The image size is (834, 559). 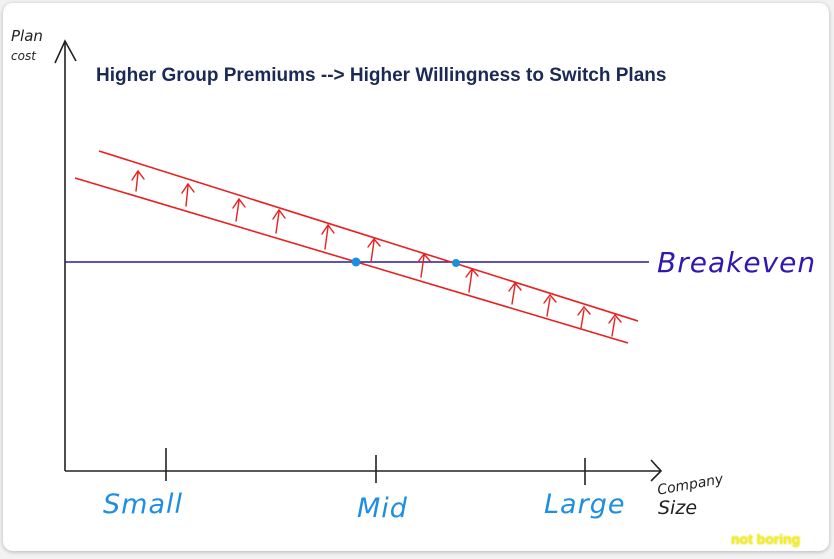 I want to click on y-axis, so click(x=65, y=255).